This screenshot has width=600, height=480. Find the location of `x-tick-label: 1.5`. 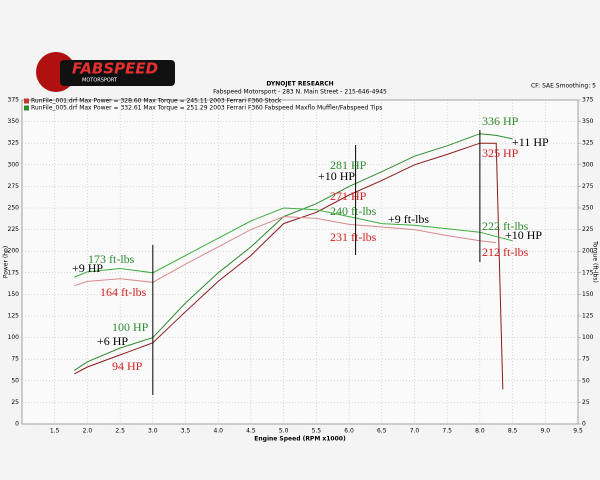

x-tick-label: 1.5 is located at coordinates (55, 431).